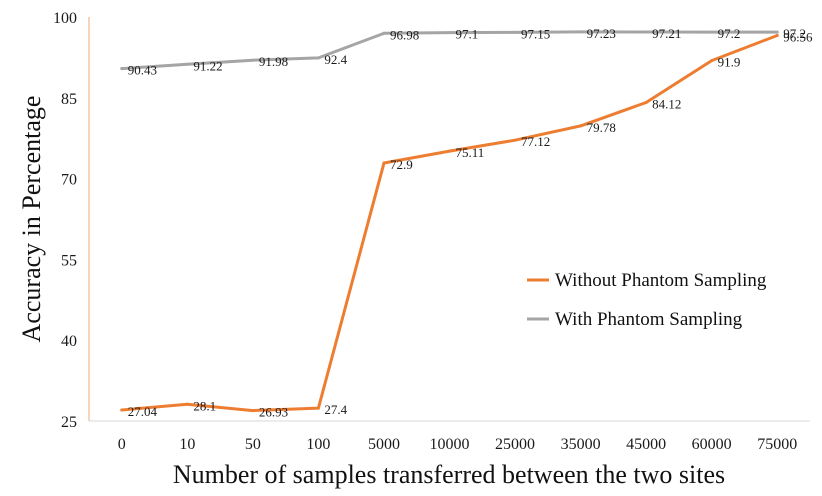  Describe the element at coordinates (273, 61) in the screenshot. I see `data-label: 91.98` at that location.